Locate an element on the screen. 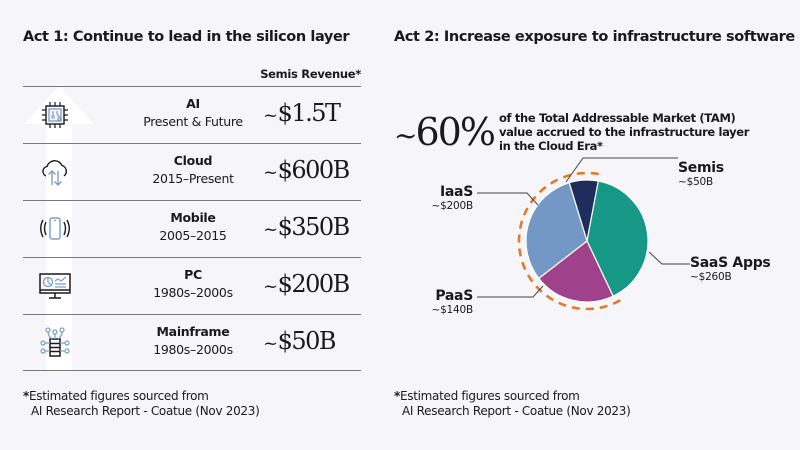 This screenshot has width=800, height=450. semis-revenue-value: ~$600B is located at coordinates (306, 170).